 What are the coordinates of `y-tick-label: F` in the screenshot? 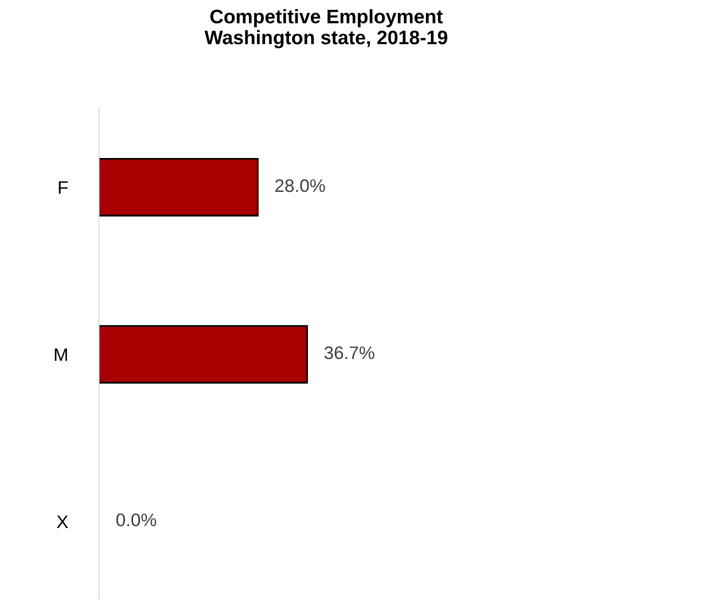 It's located at (63, 187).